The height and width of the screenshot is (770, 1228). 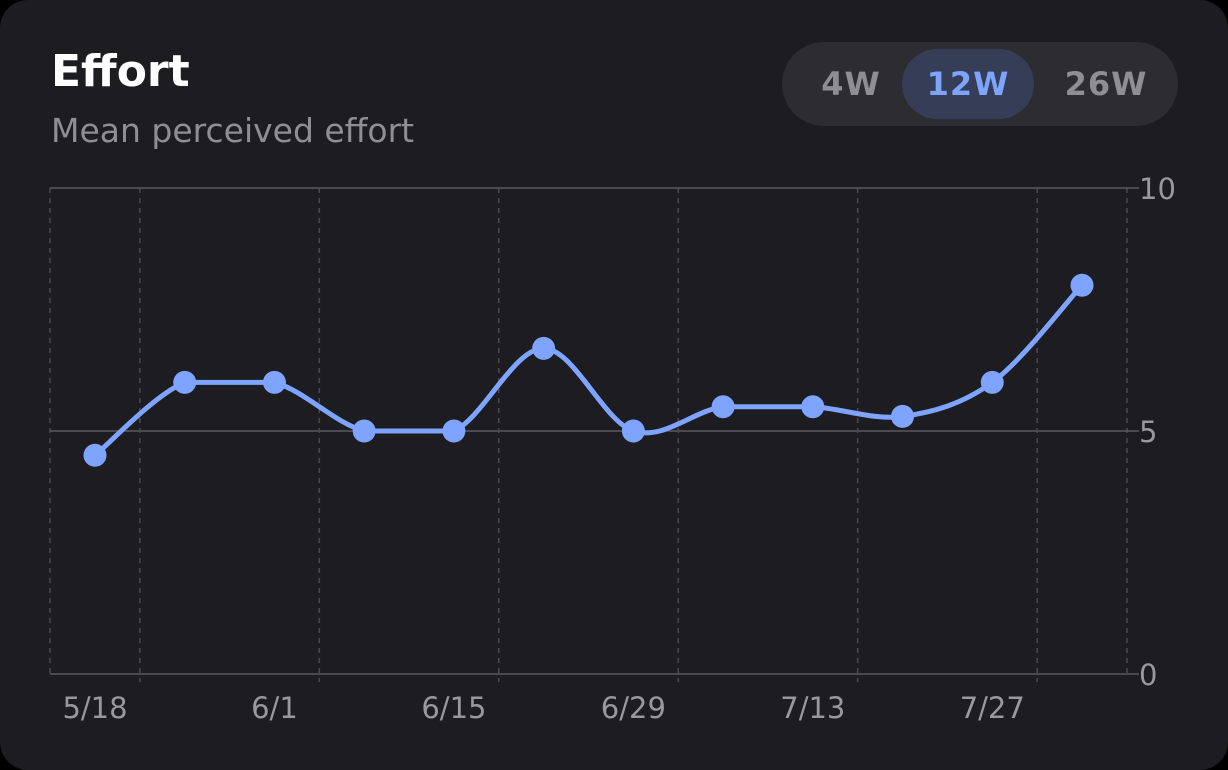 What do you see at coordinates (94, 708) in the screenshot?
I see `x-tick-label: 5/18` at bounding box center [94, 708].